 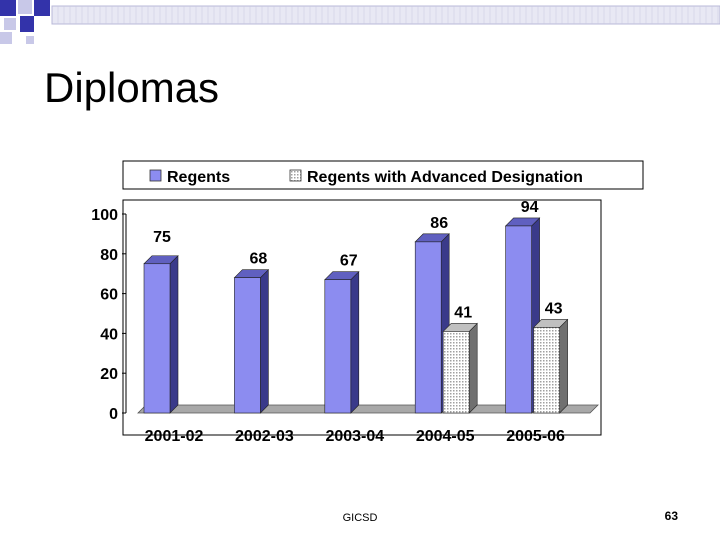 I want to click on deco-grid-lines, so click(x=388, y=15).